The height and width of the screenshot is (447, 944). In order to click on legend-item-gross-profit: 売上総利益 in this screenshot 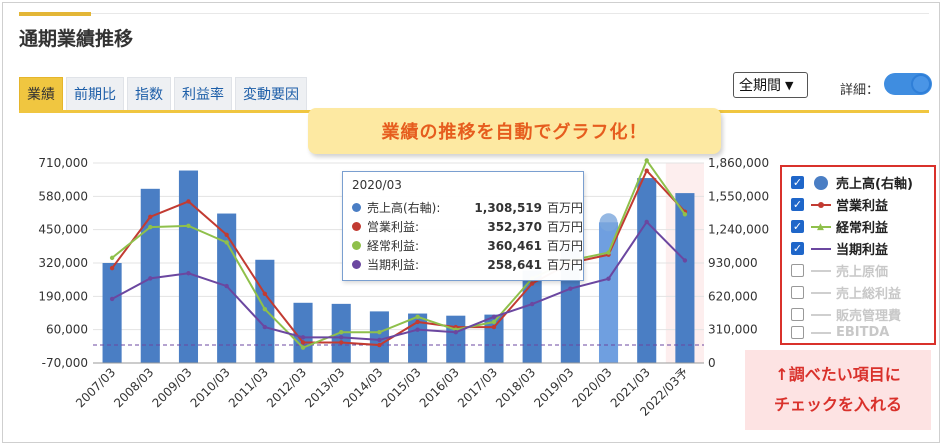, I will do `click(846, 292)`.